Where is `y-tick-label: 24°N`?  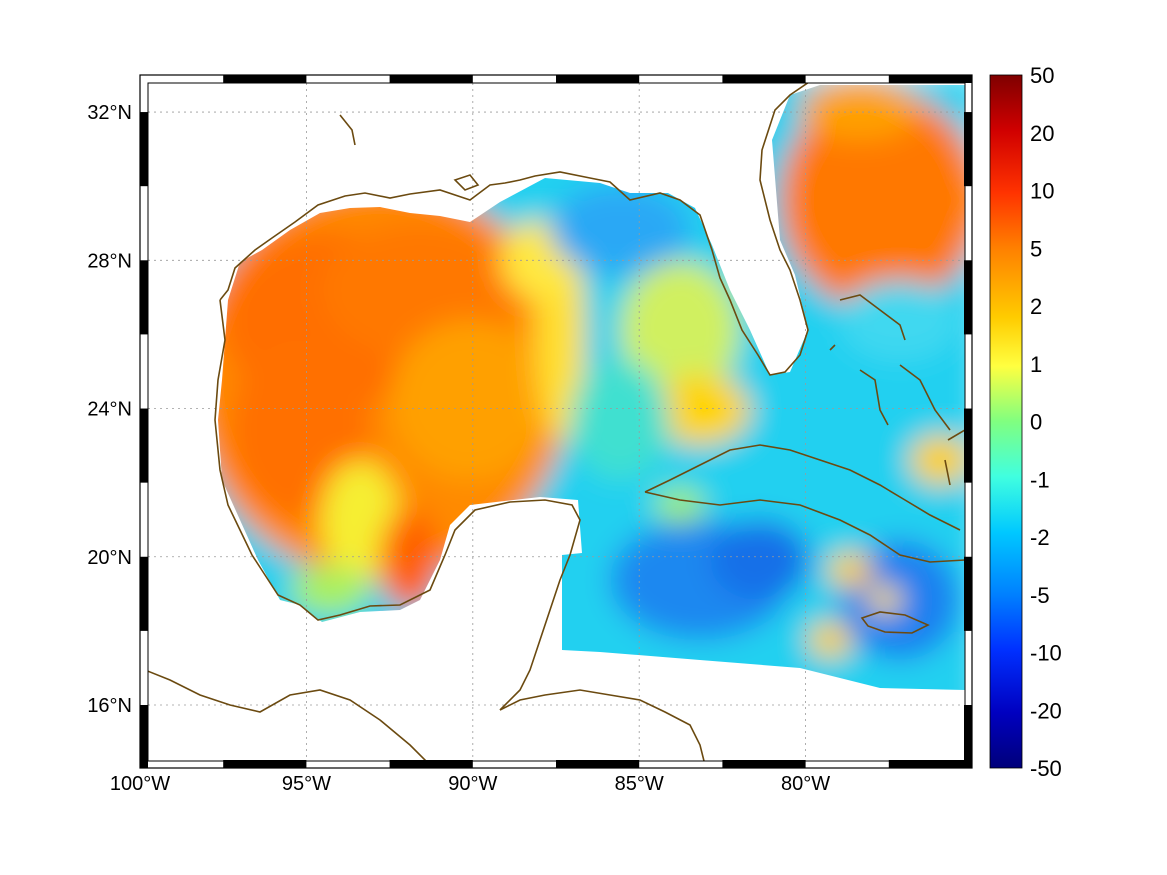
y-tick-label: 24°N is located at coordinates (109, 410).